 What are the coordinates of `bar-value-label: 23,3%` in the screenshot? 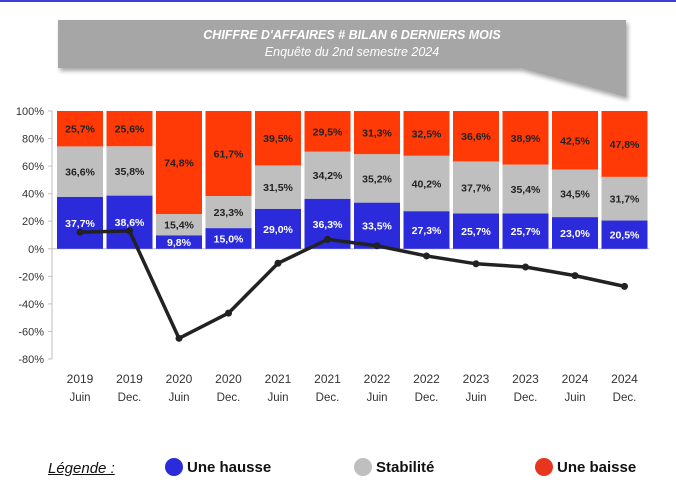 It's located at (229, 213).